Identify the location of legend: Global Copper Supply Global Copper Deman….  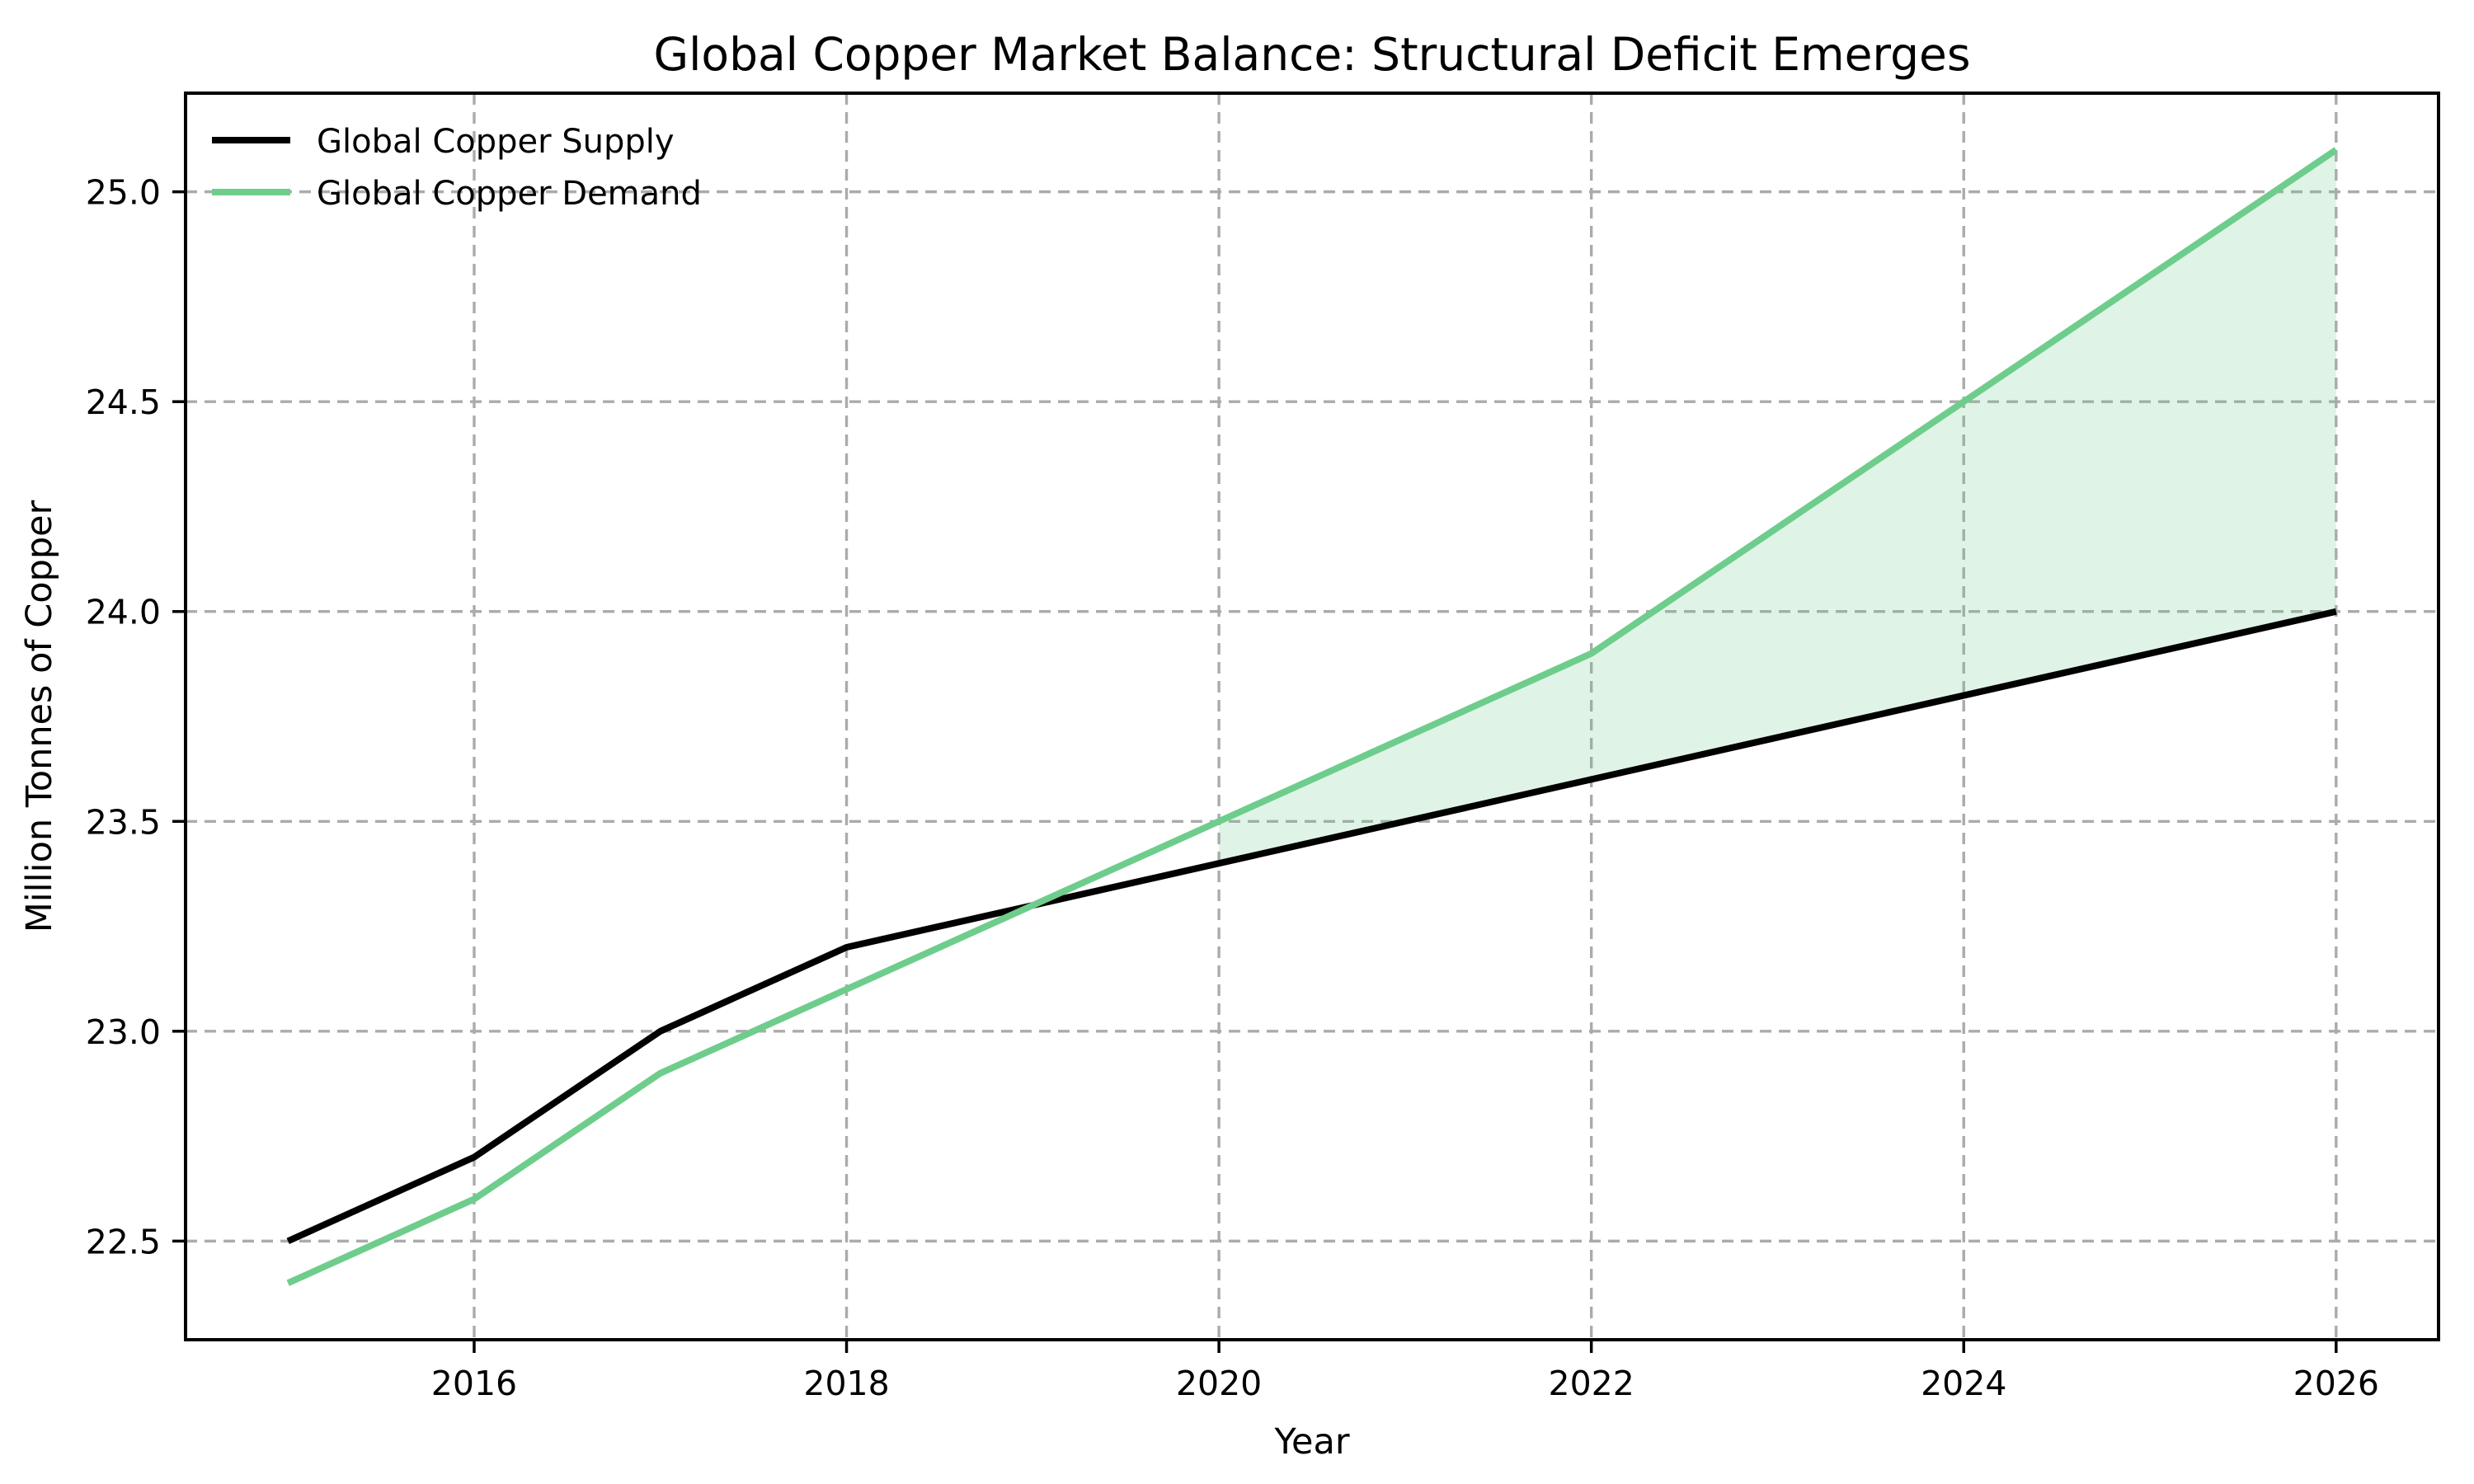
(457, 168).